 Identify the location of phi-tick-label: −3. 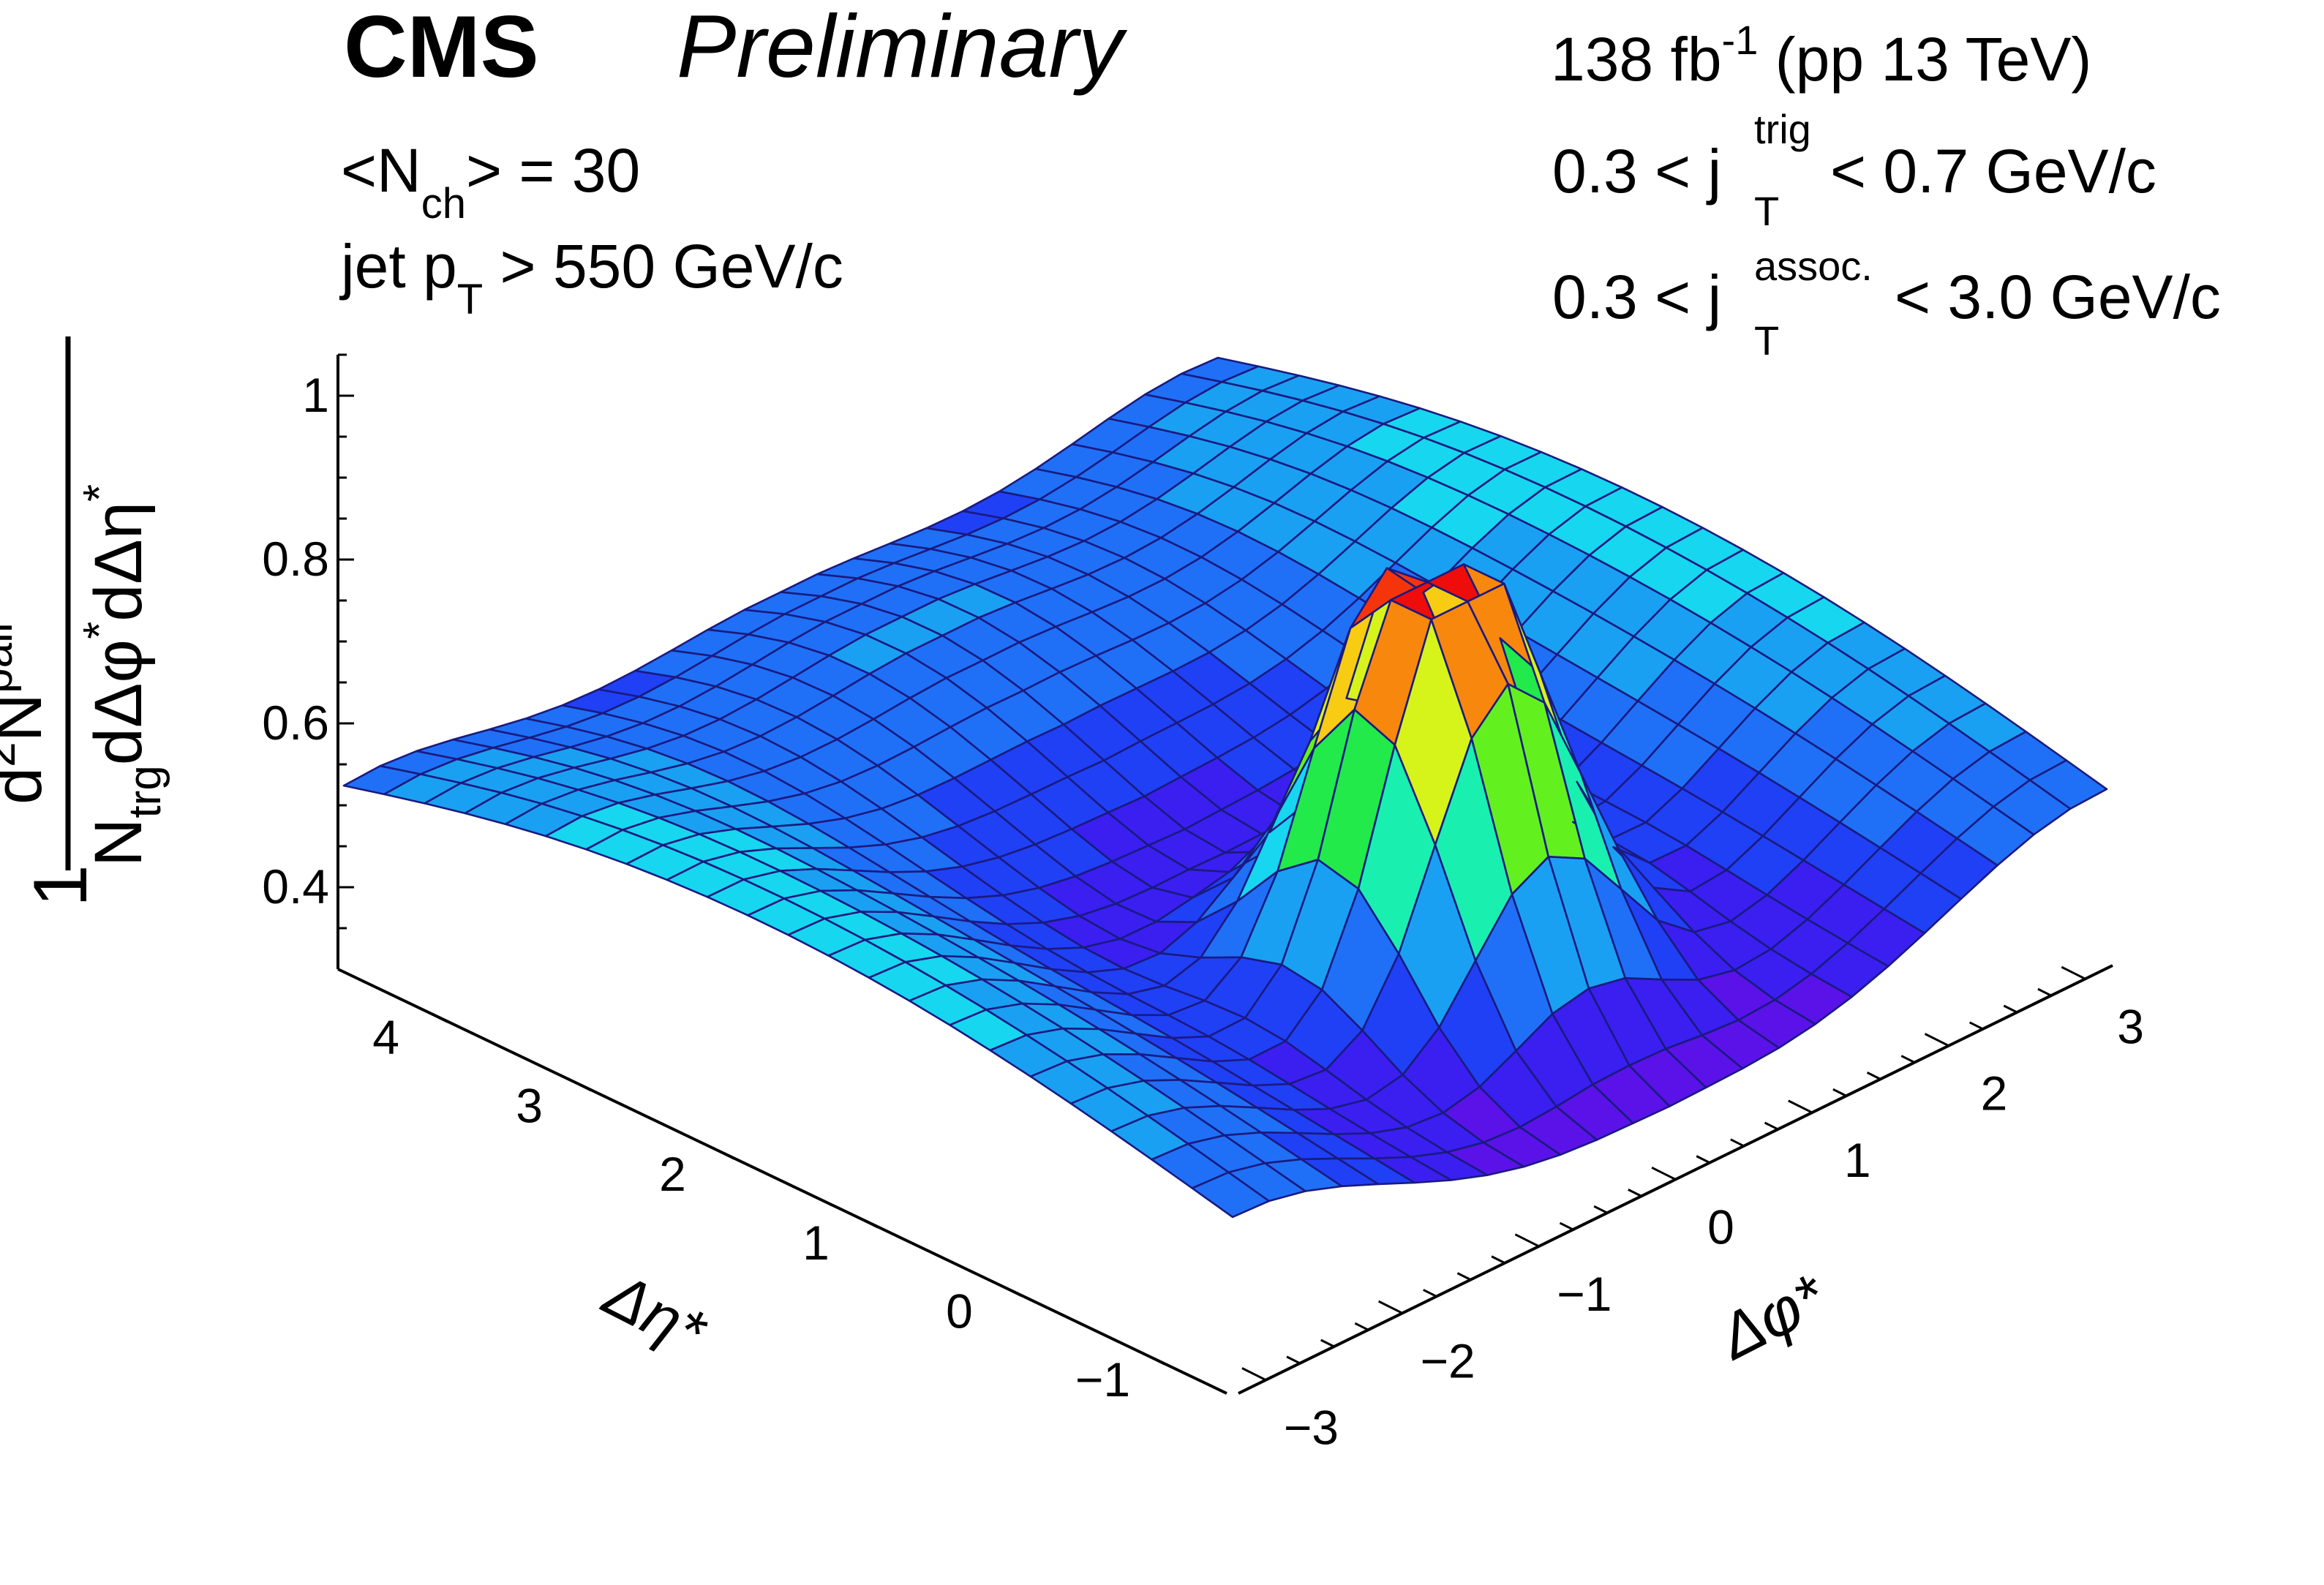
(1311, 1428).